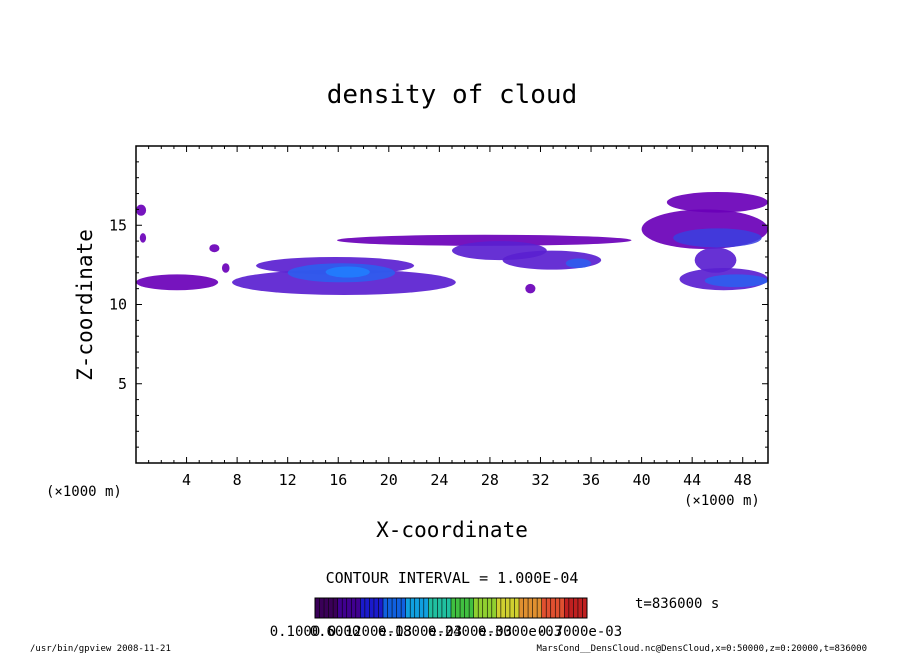 Image resolution: width=904 pixels, height=654 pixels. I want to click on x-tick-label: 28, so click(490, 480).